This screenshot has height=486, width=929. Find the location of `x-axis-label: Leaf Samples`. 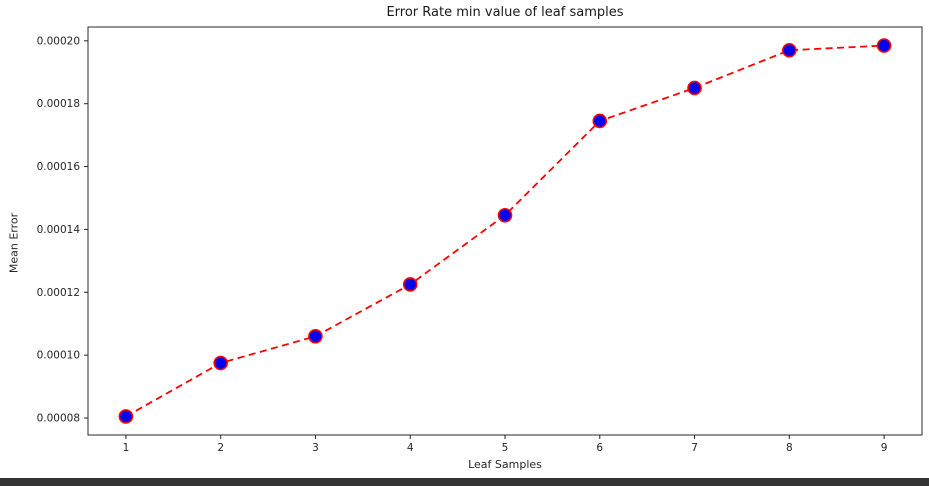

x-axis-label: Leaf Samples is located at coordinates (505, 464).